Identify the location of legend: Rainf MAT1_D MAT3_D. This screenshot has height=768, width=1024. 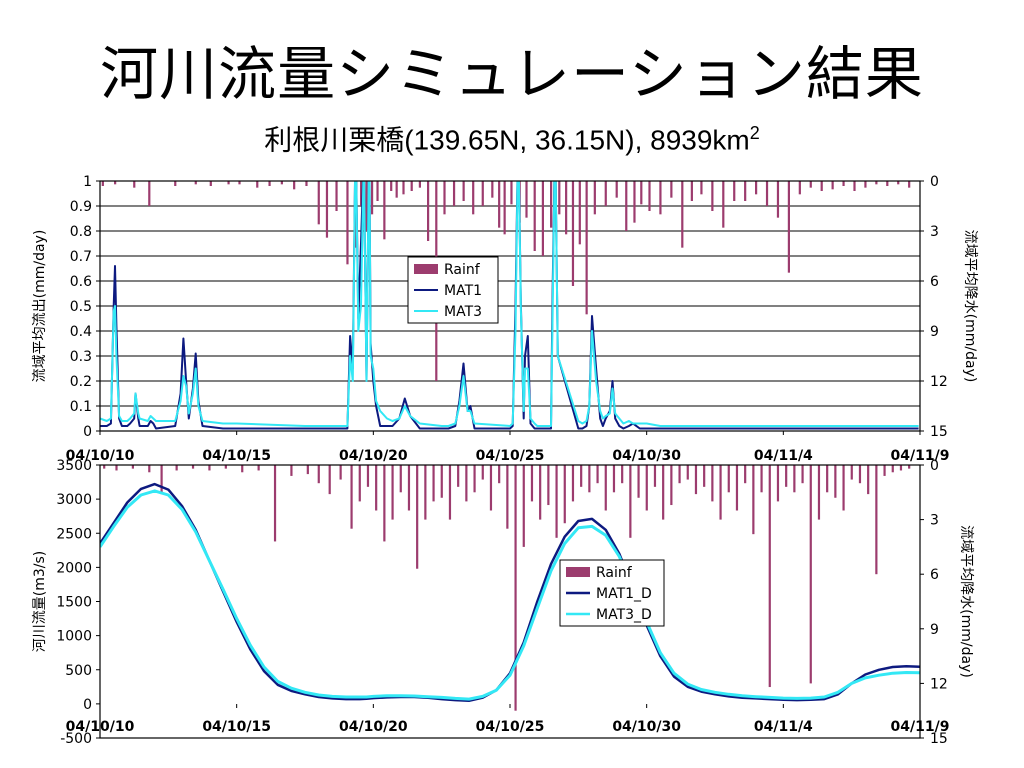
(612, 593).